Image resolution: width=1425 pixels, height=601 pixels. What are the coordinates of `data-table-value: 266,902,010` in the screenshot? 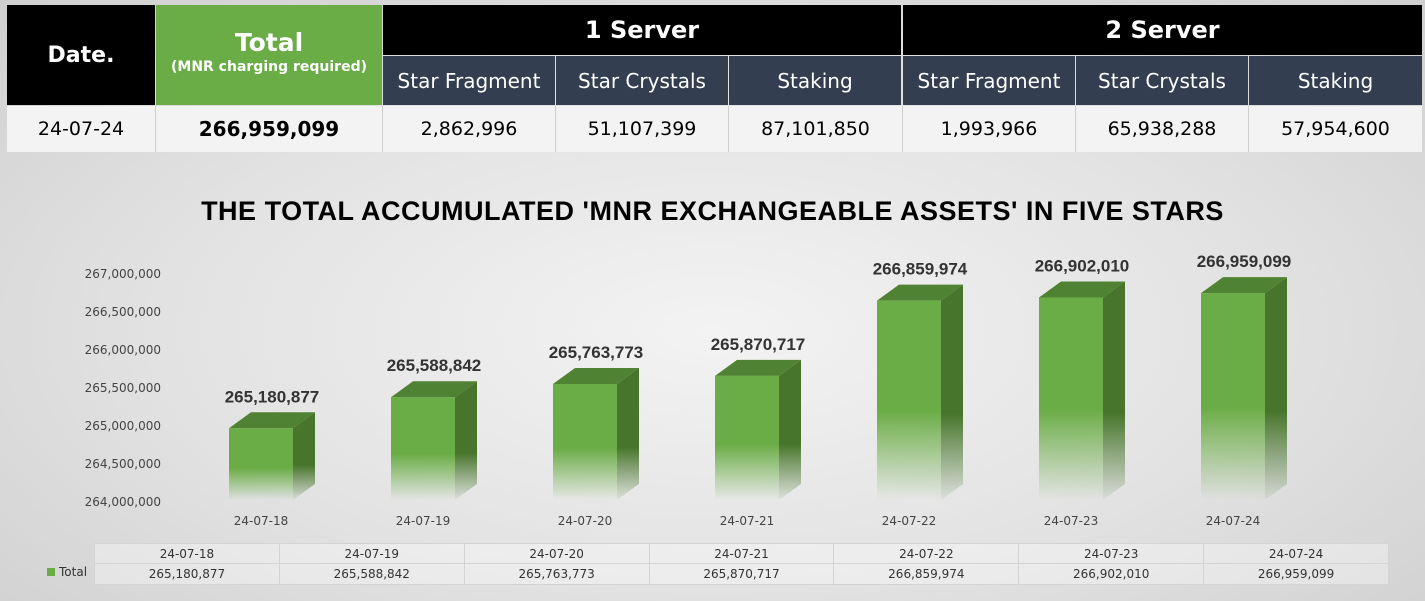 It's located at (1111, 574).